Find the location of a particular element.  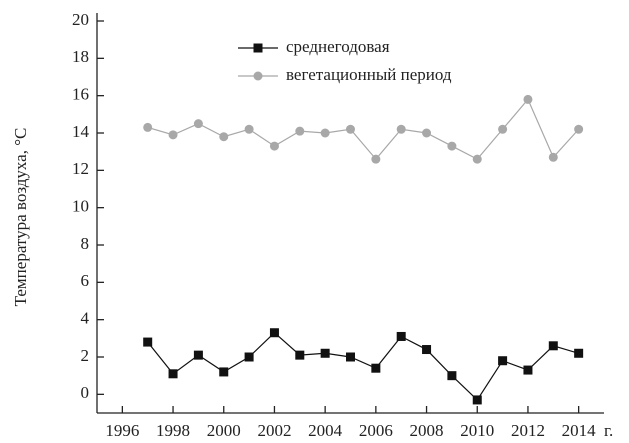

y-tick-label: 8 is located at coordinates (85, 243).